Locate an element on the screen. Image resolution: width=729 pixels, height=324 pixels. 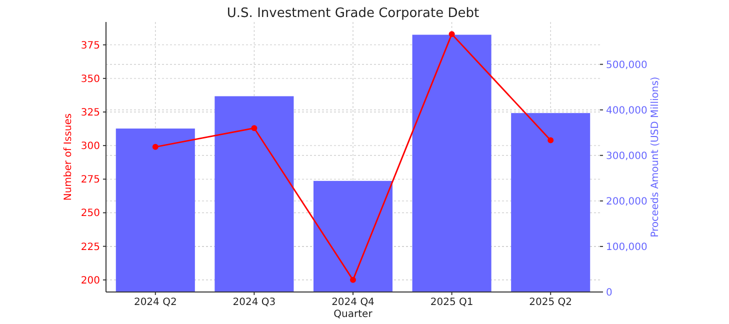
x-axis-title: Quarter is located at coordinates (354, 314).